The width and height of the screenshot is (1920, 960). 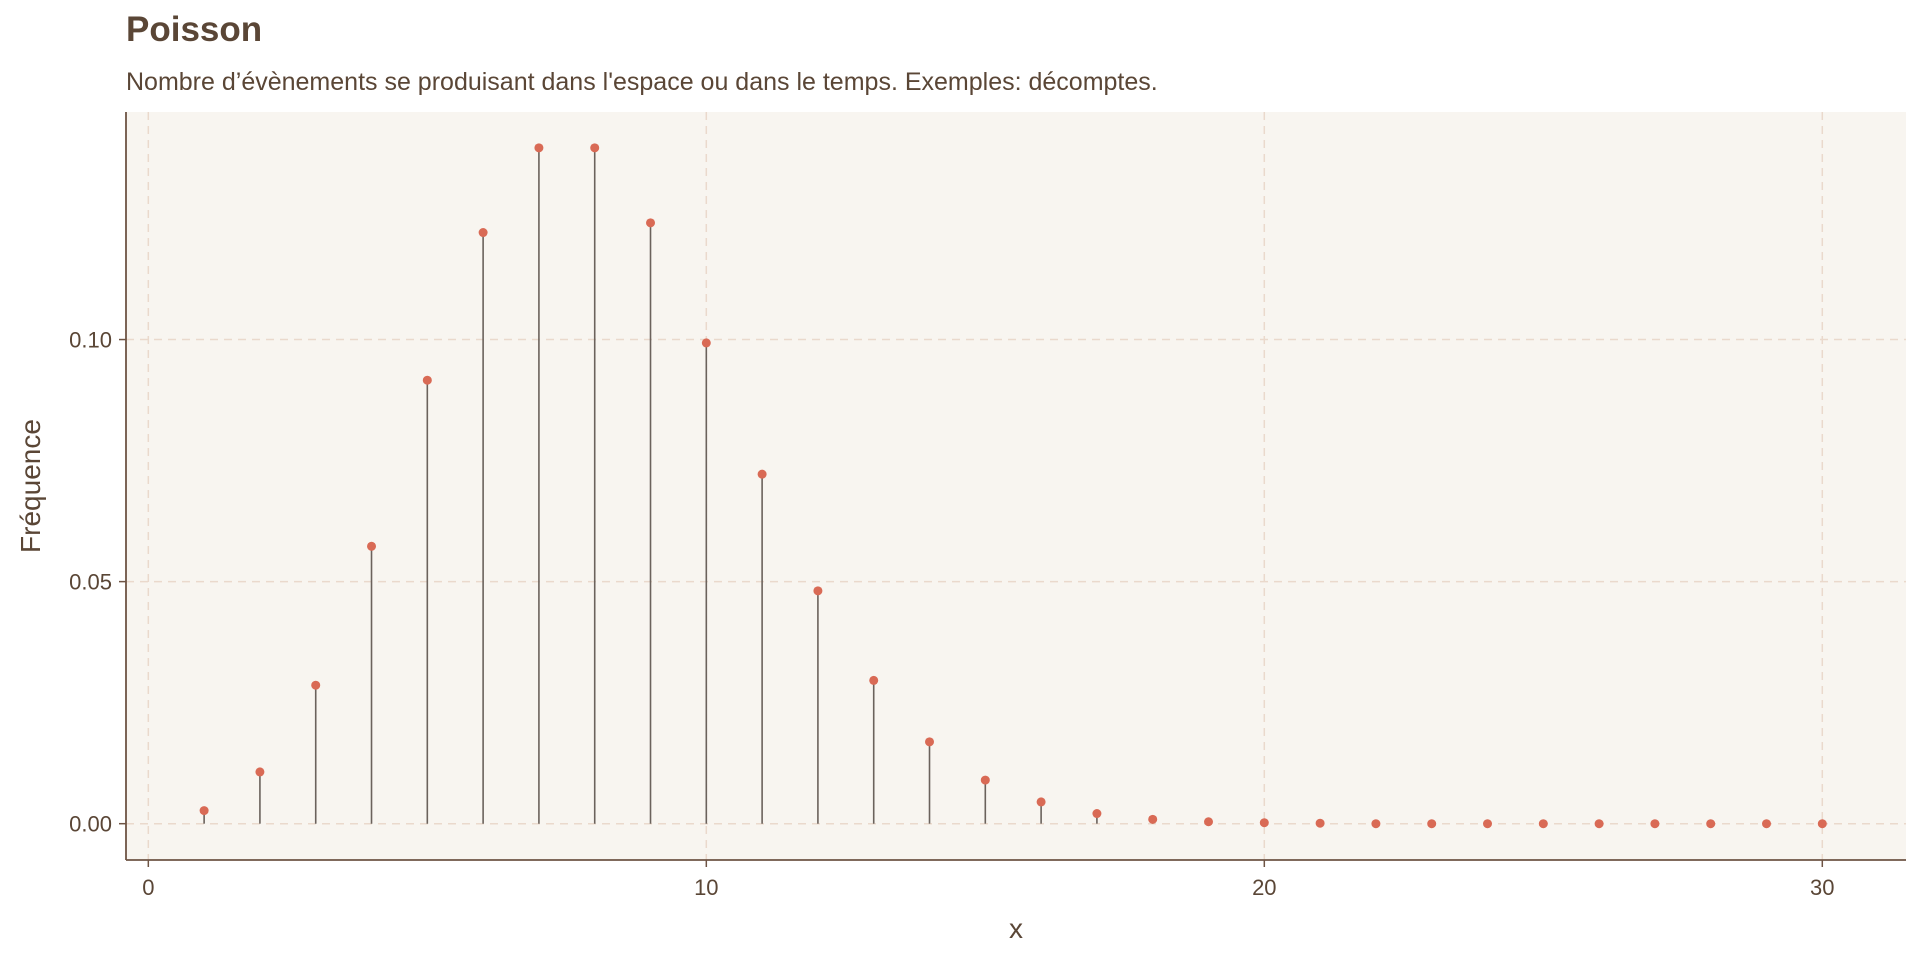 I want to click on point-x22, so click(x=1376, y=824).